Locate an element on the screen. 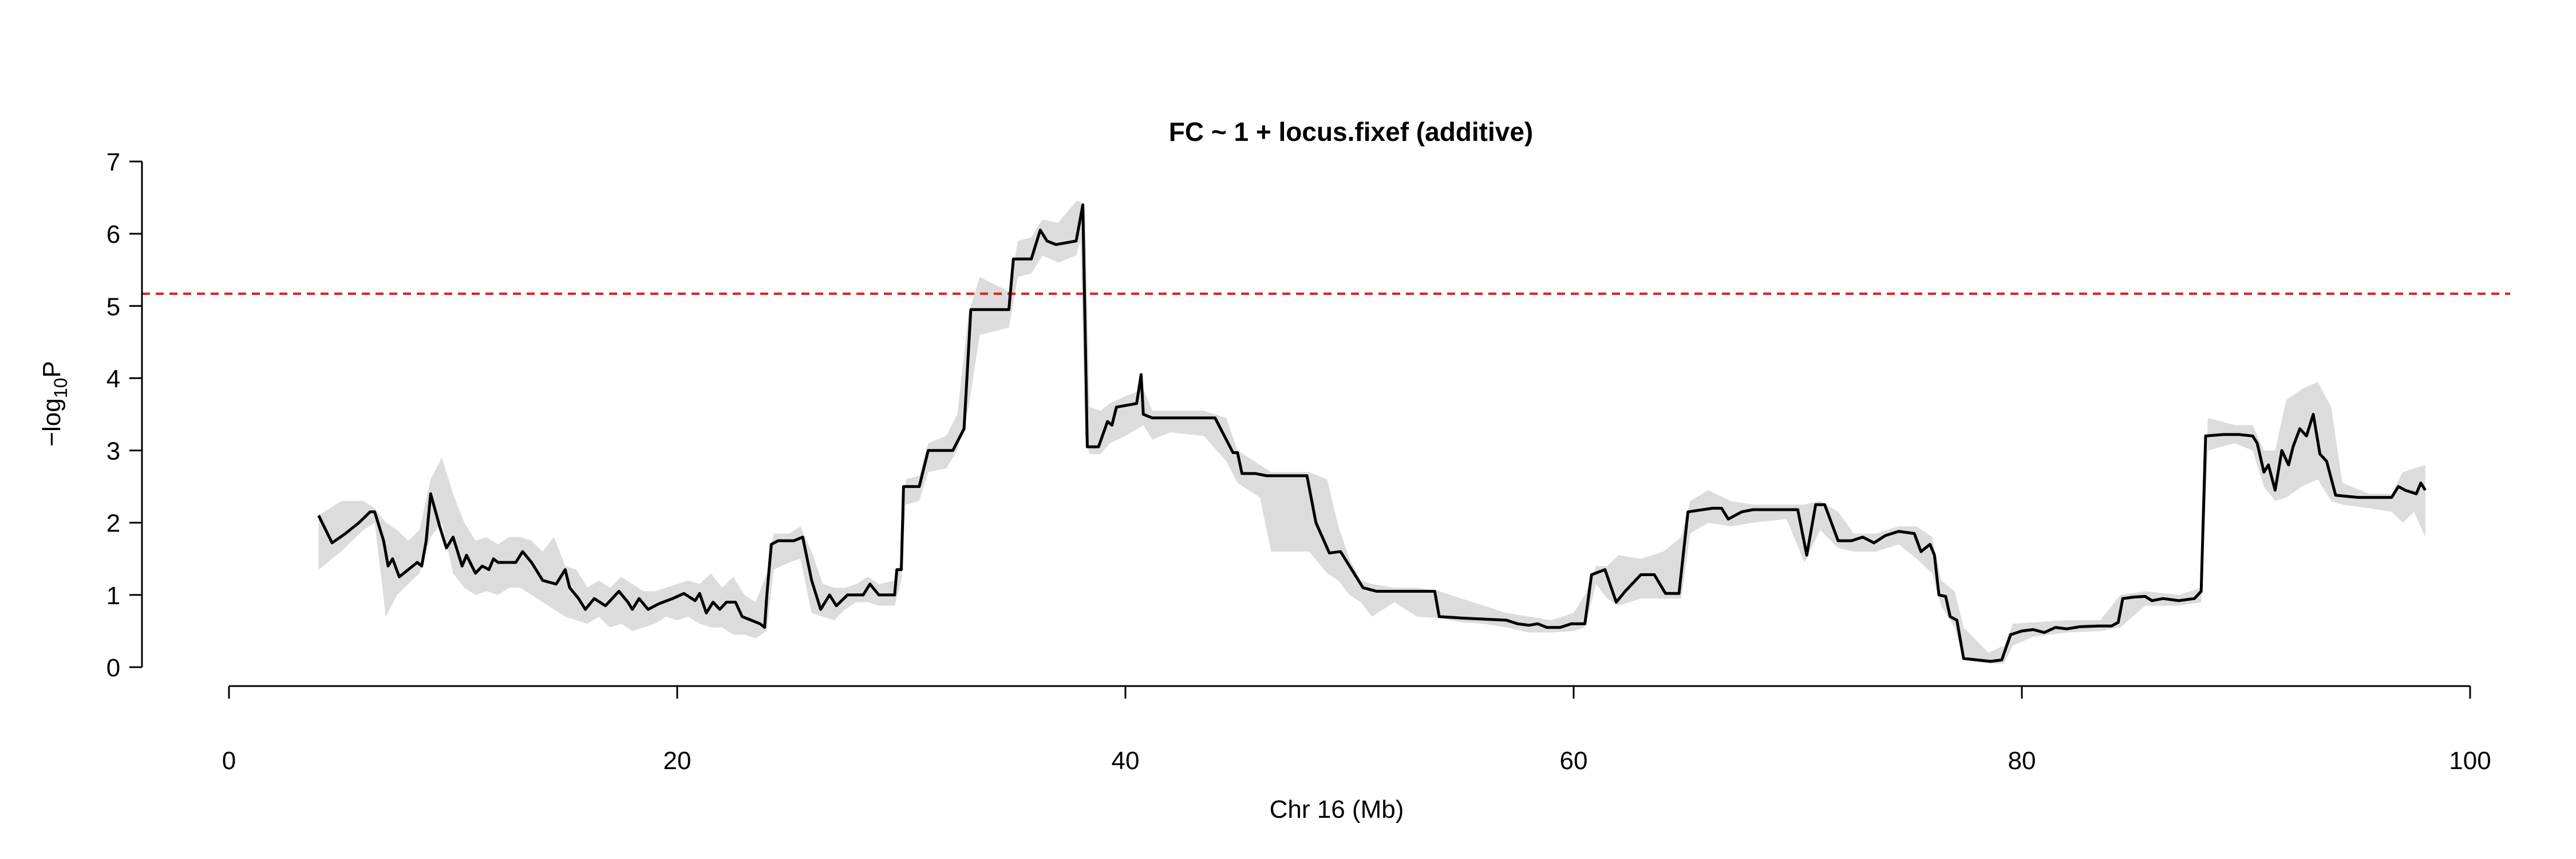 The width and height of the screenshot is (2576, 859). y-tick-label: 4 is located at coordinates (113, 379).